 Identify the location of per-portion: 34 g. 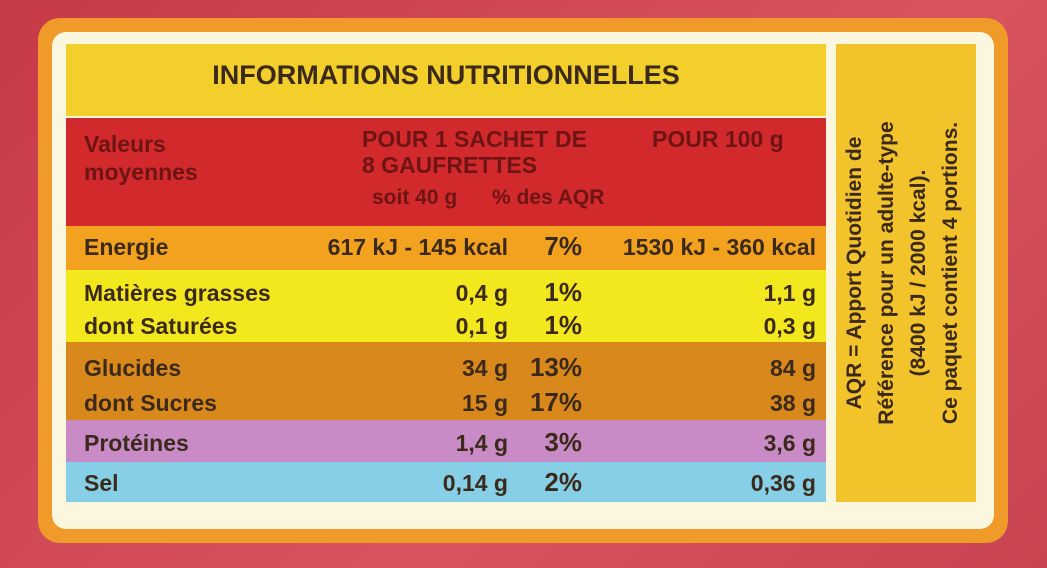
(484, 368).